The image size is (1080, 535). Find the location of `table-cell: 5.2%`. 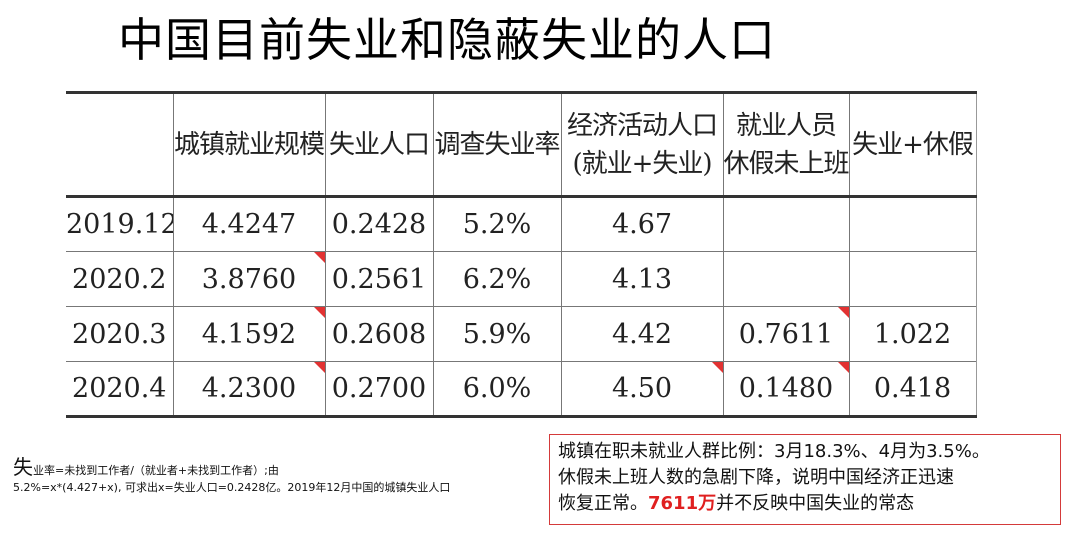

table-cell: 5.2% is located at coordinates (497, 224).